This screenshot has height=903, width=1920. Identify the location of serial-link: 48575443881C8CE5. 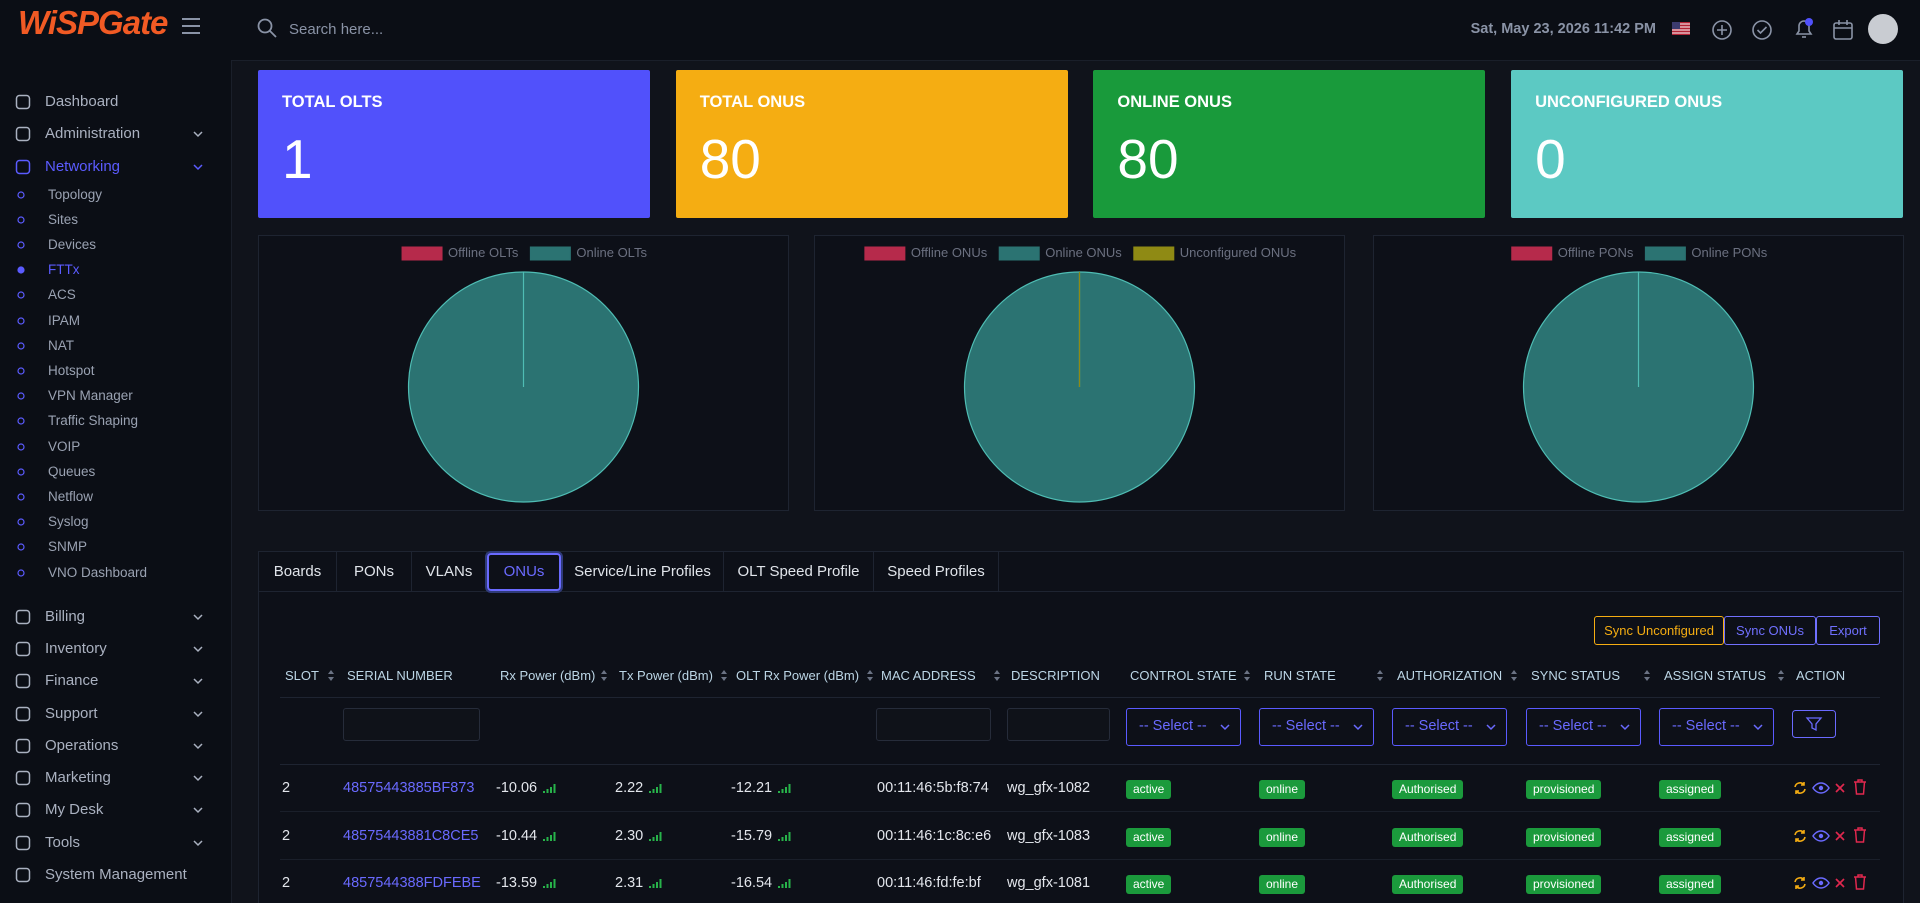
(410, 836).